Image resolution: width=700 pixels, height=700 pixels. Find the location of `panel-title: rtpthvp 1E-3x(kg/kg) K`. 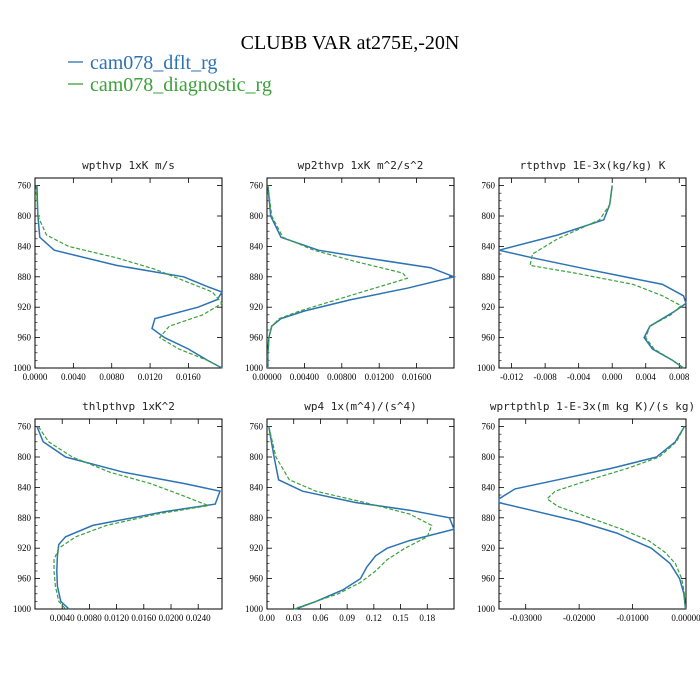

panel-title: rtpthvp 1E-3x(kg/kg) K is located at coordinates (593, 165).